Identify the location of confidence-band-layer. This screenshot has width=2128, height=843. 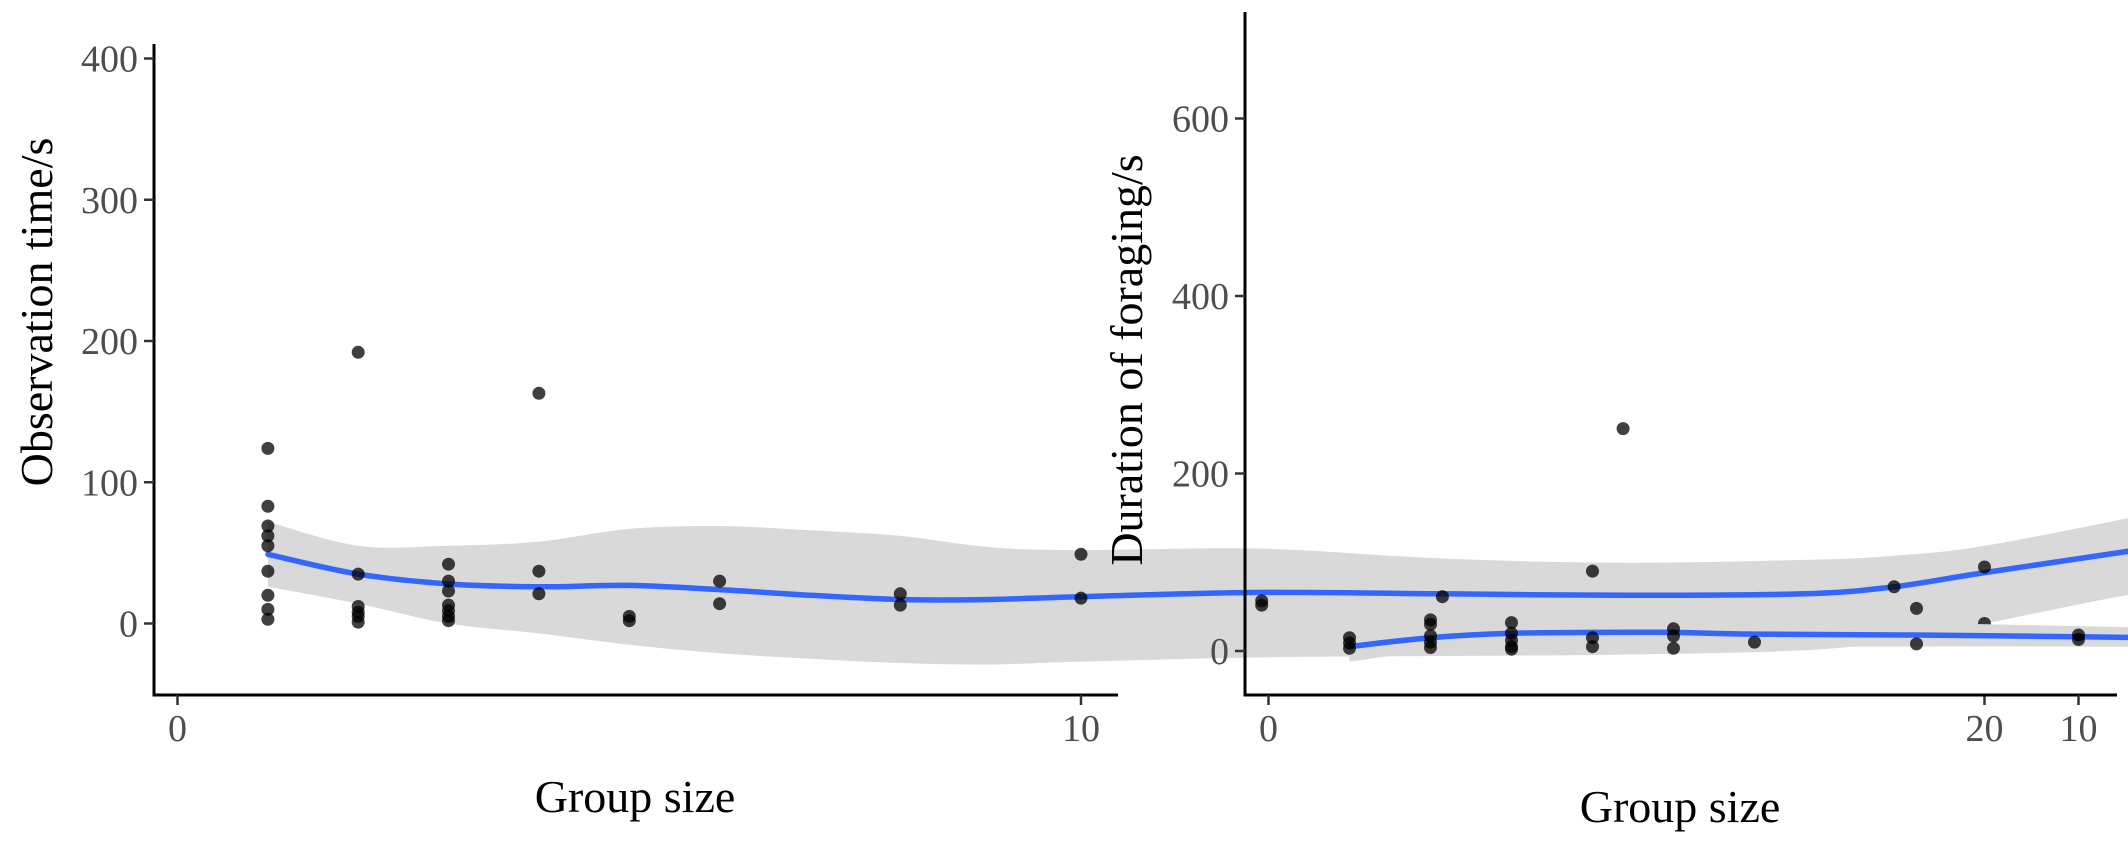
(1738, 639).